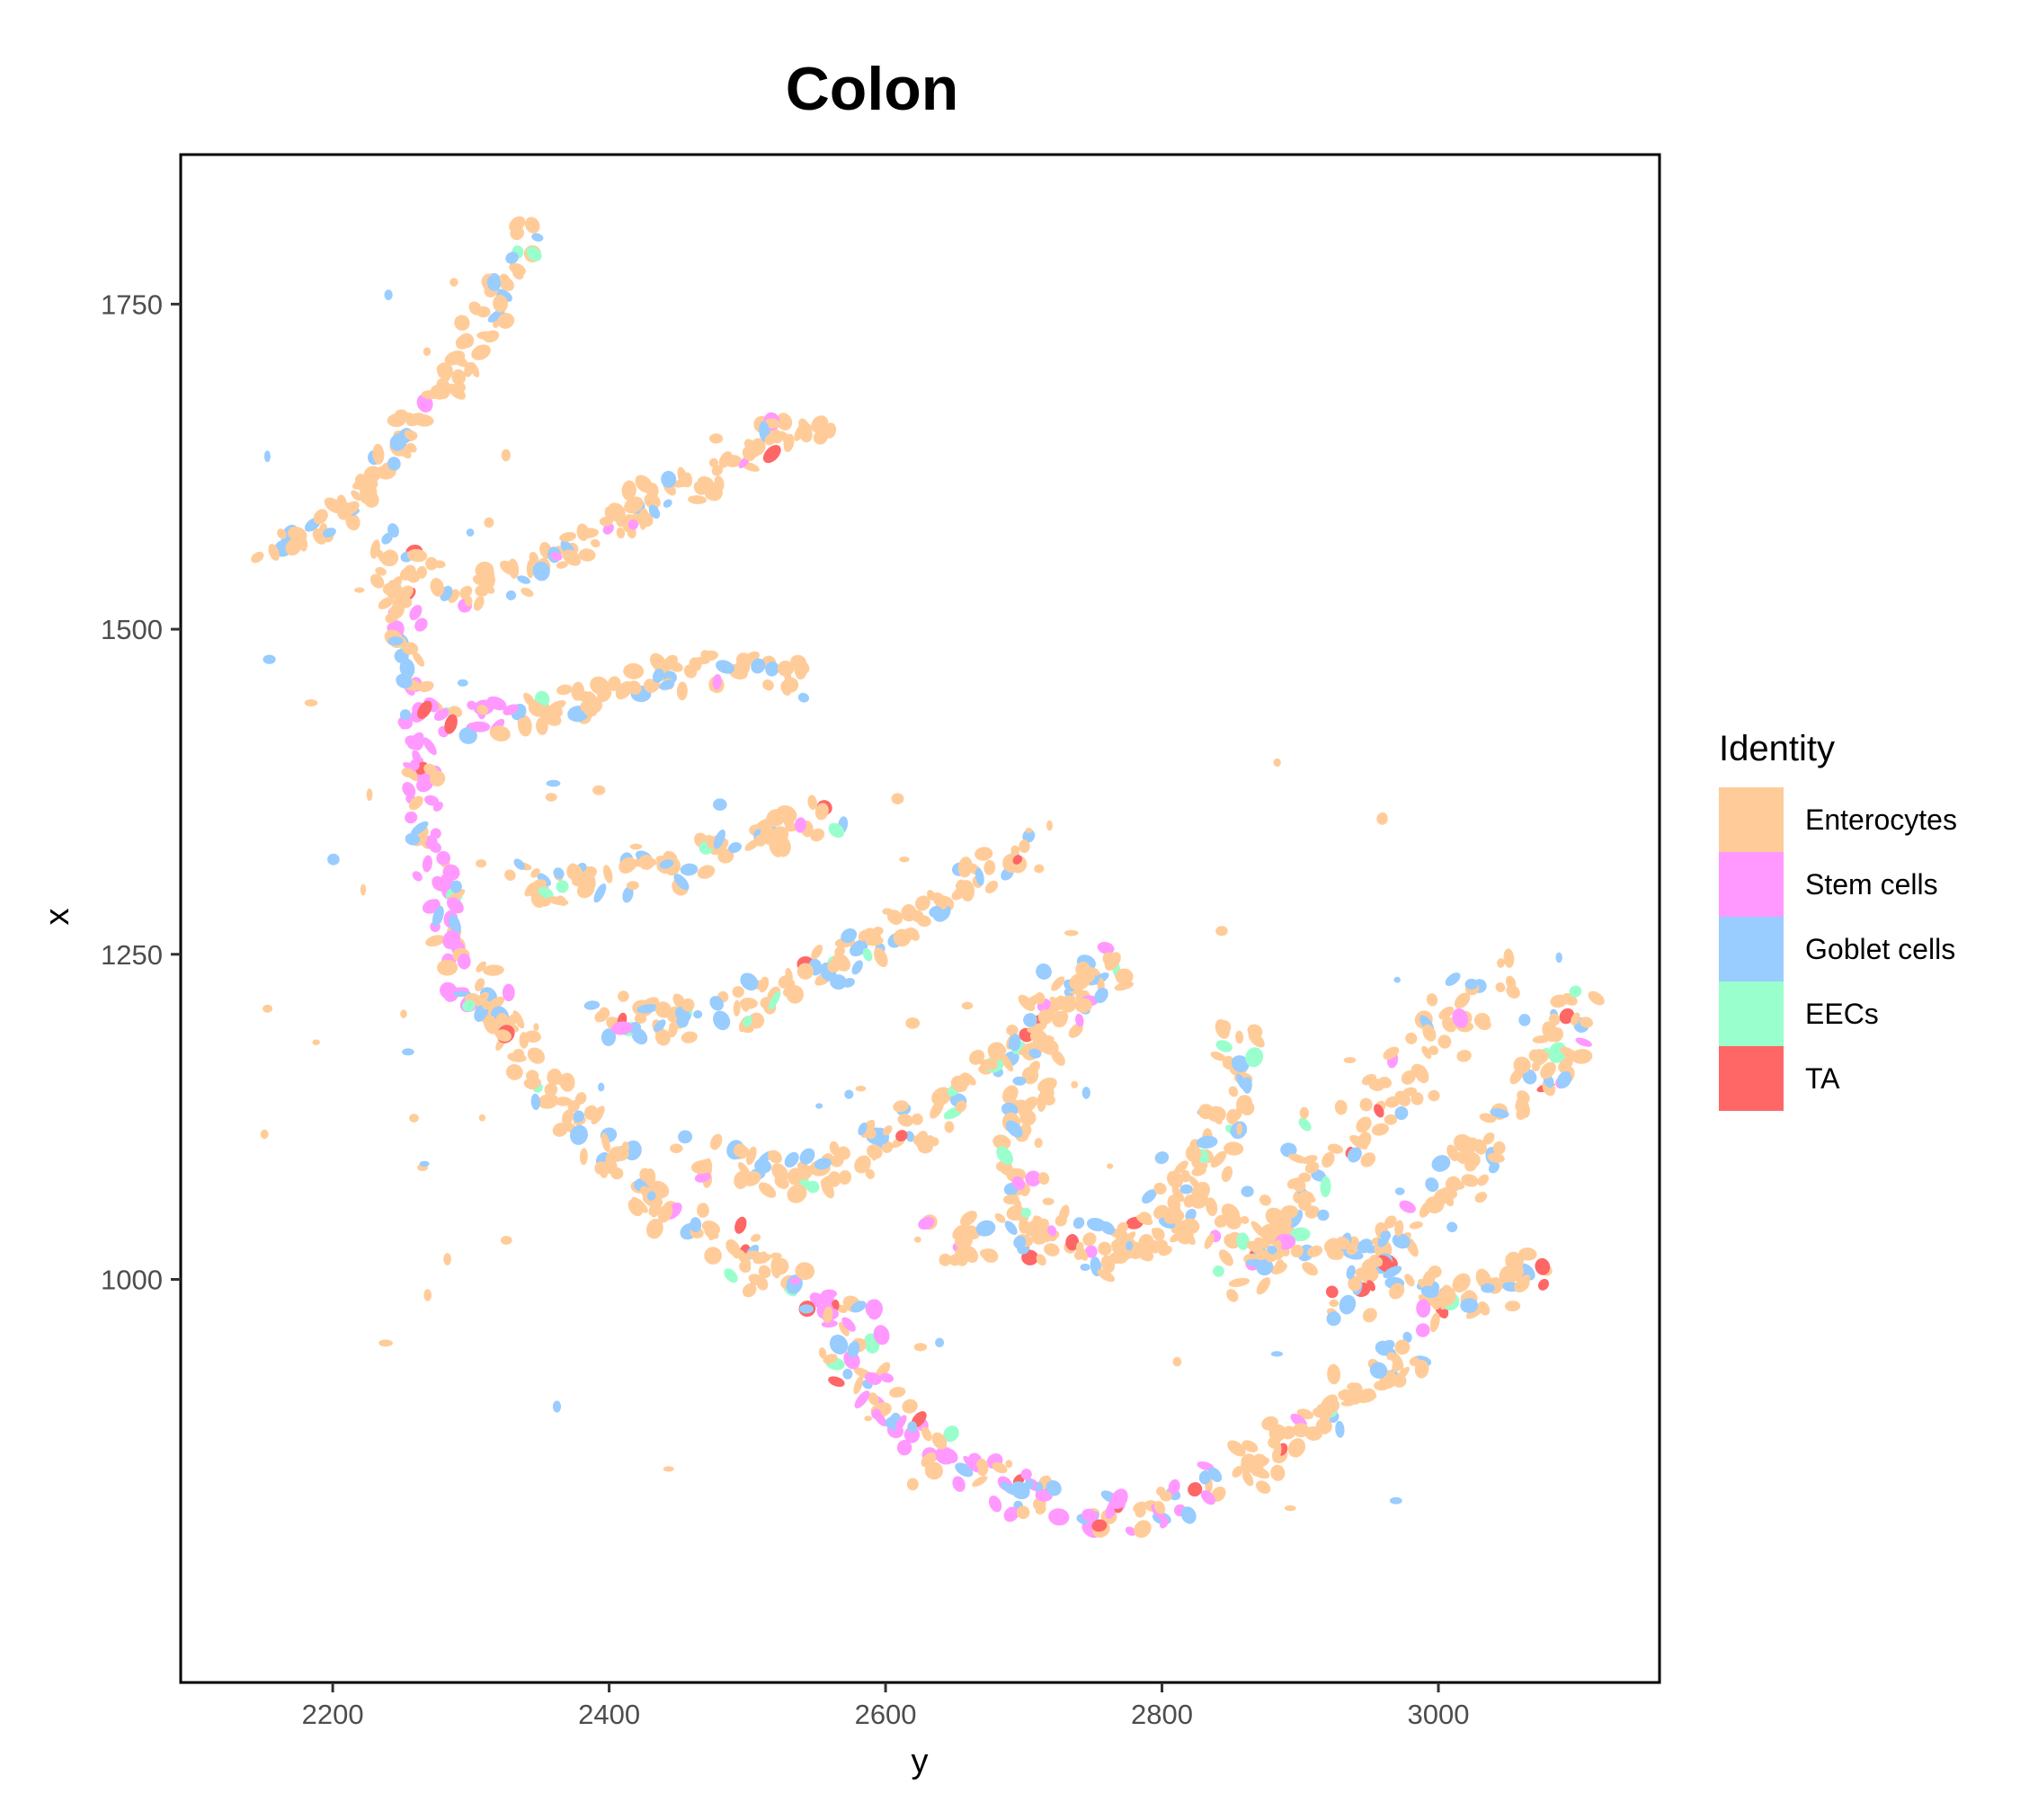  What do you see at coordinates (1842, 1014) in the screenshot?
I see `legend-label: EECs` at bounding box center [1842, 1014].